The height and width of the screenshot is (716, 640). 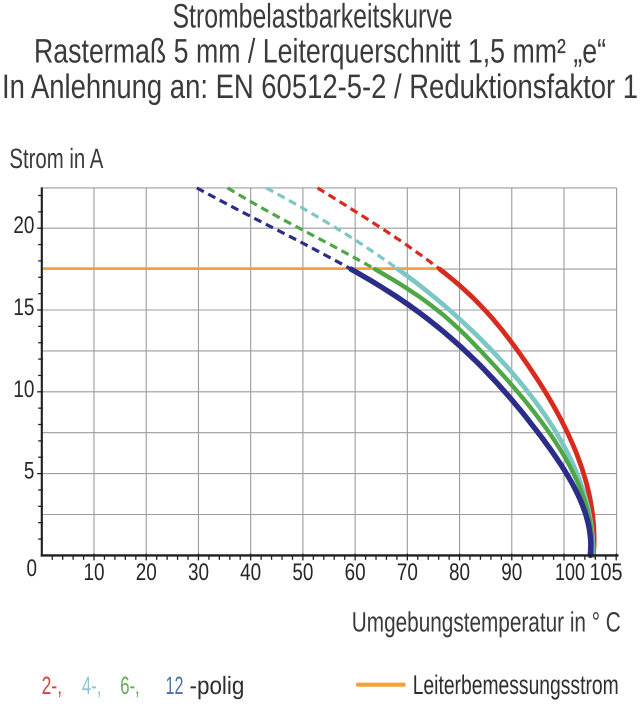 What do you see at coordinates (570, 572) in the screenshot?
I see `svg-text: 100` at bounding box center [570, 572].